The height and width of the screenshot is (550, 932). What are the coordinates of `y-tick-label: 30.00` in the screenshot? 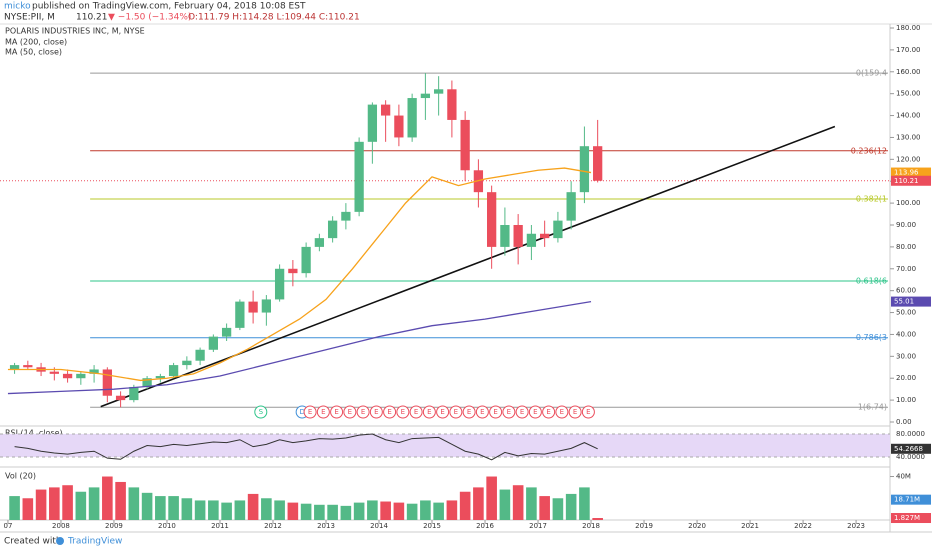 It's located at (906, 356).